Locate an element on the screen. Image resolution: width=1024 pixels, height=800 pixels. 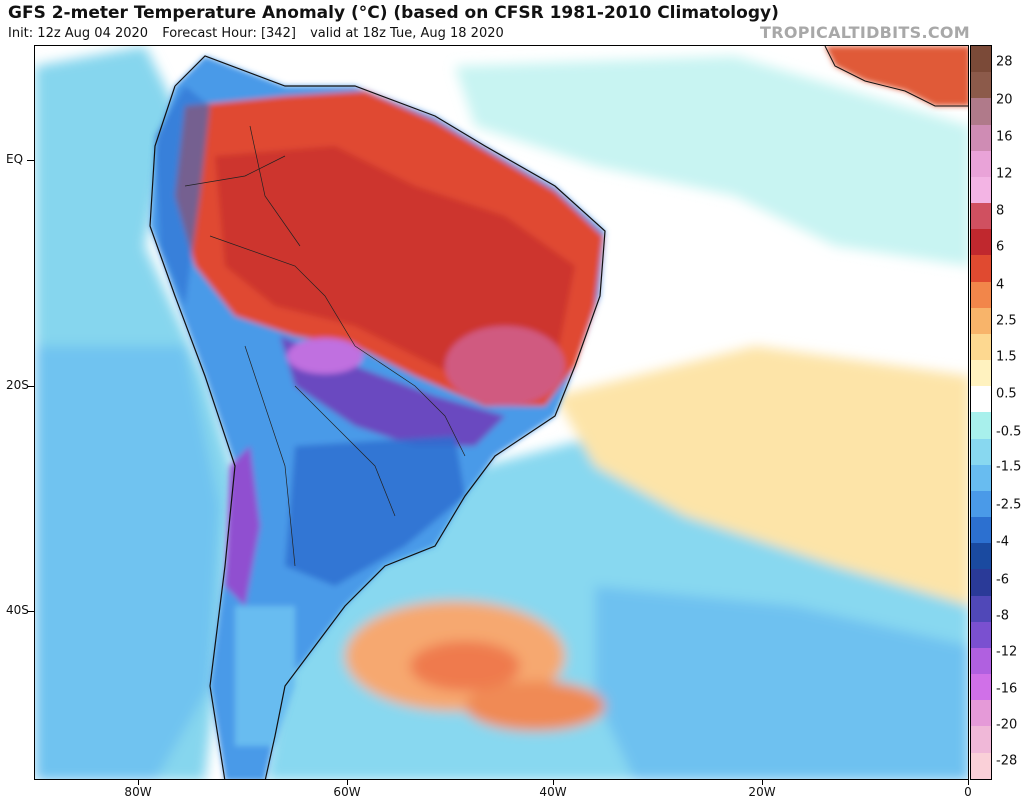
colorbar-label: -0.5 is located at coordinates (1009, 432).